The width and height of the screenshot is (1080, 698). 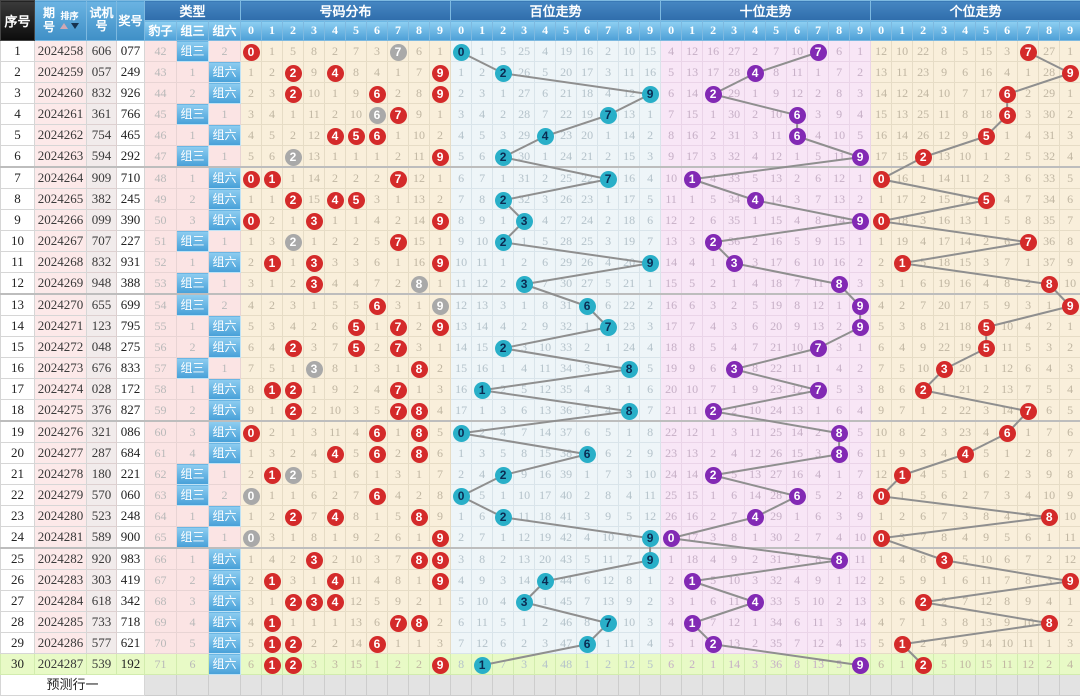 I want to click on tens-cell: 18, so click(x=671, y=347).